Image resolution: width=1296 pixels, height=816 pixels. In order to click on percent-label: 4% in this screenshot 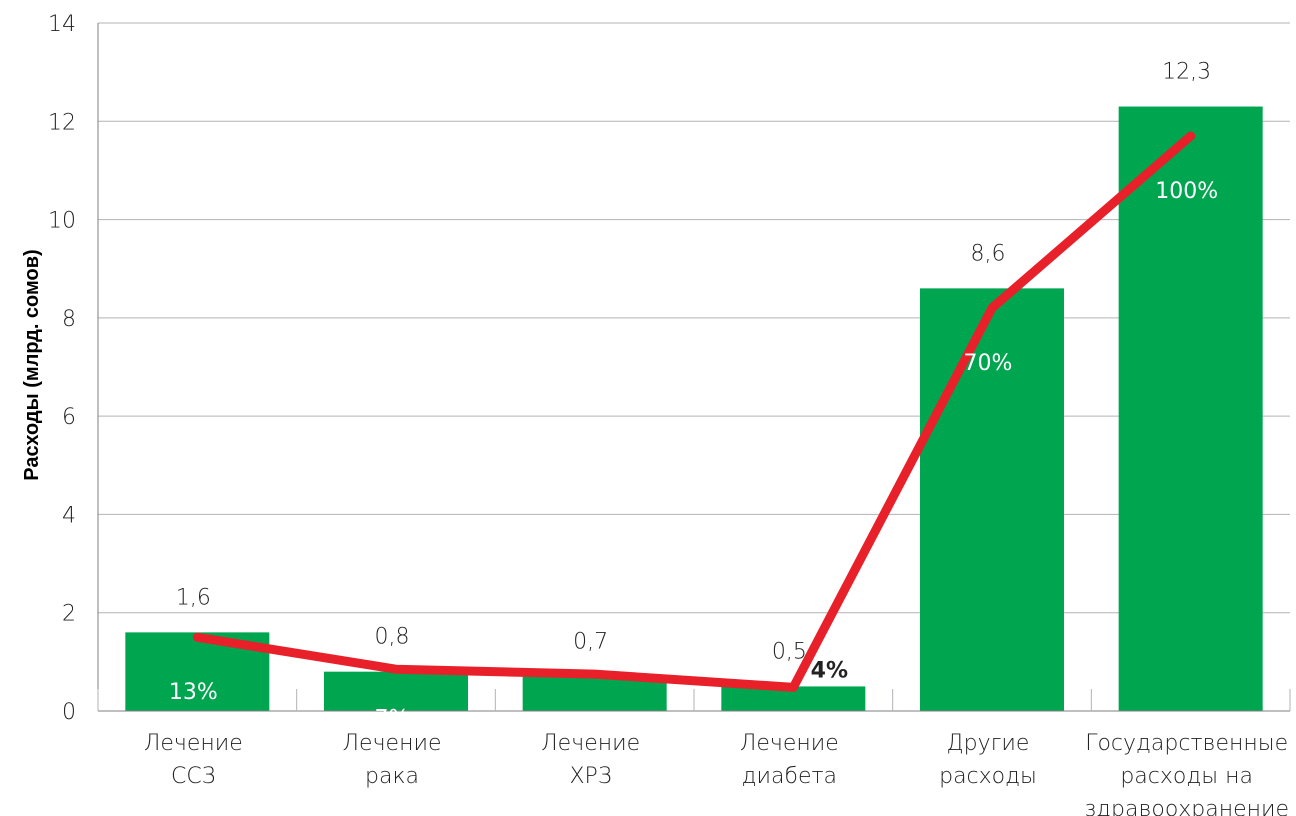, I will do `click(829, 670)`.